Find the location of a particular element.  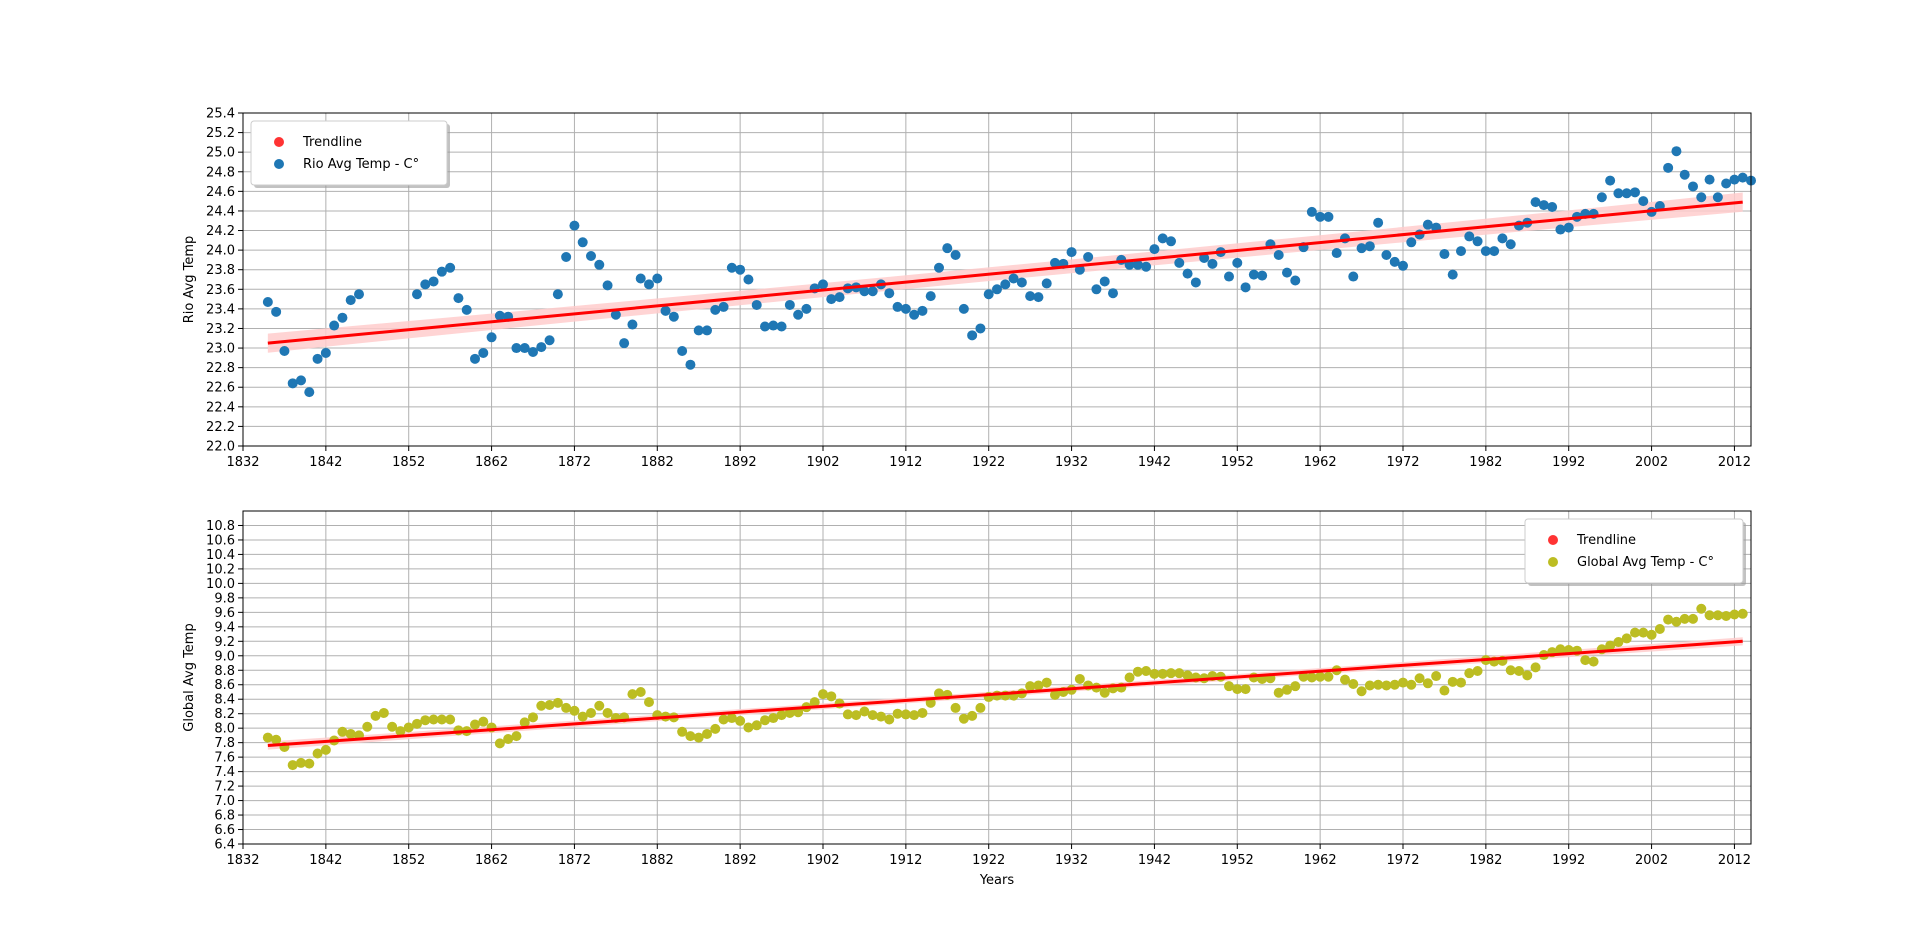

y-tick-label: 24.0 is located at coordinates (220, 251).